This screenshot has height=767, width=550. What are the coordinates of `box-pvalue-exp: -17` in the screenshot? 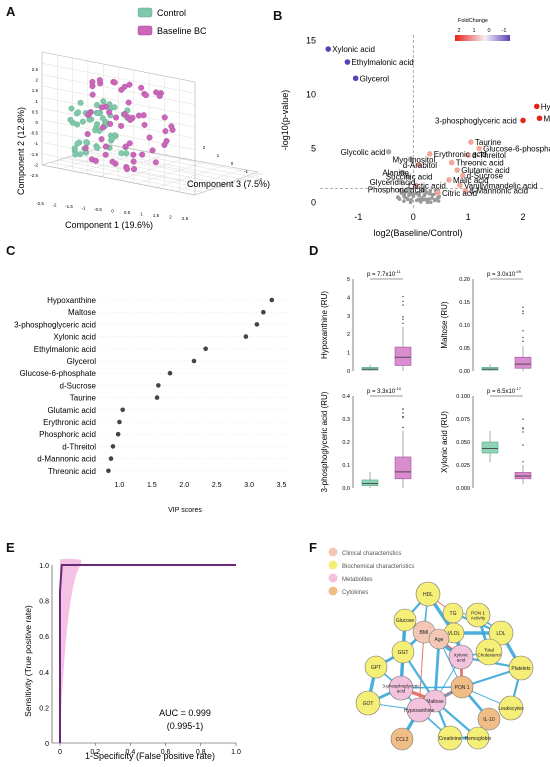 It's located at (518, 388).